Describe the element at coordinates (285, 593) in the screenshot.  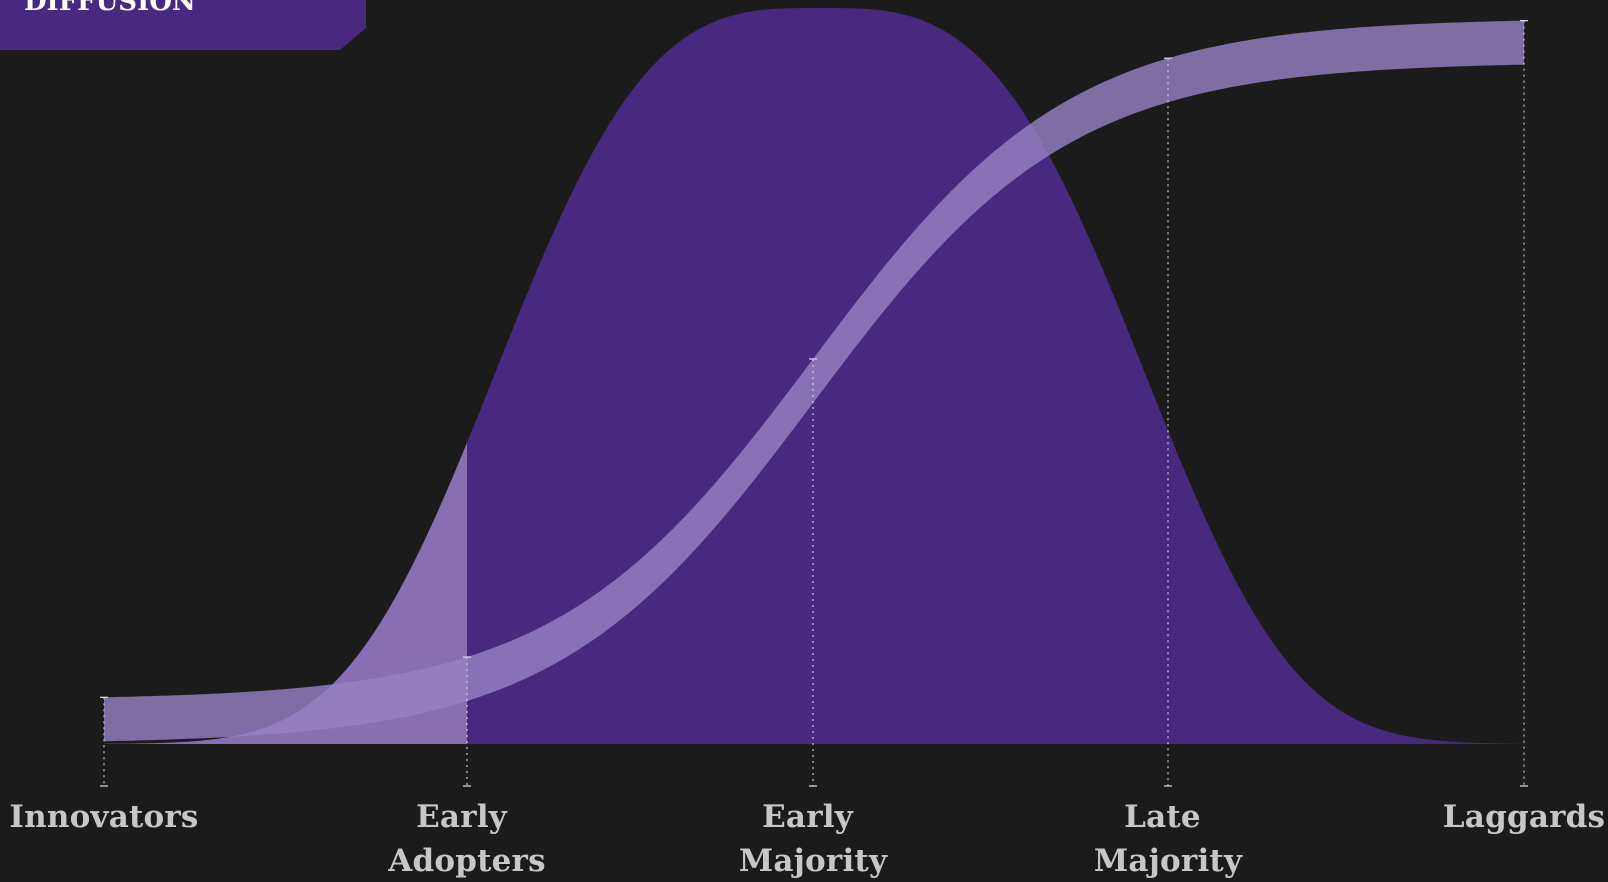
I see `early-adopters-region` at that location.